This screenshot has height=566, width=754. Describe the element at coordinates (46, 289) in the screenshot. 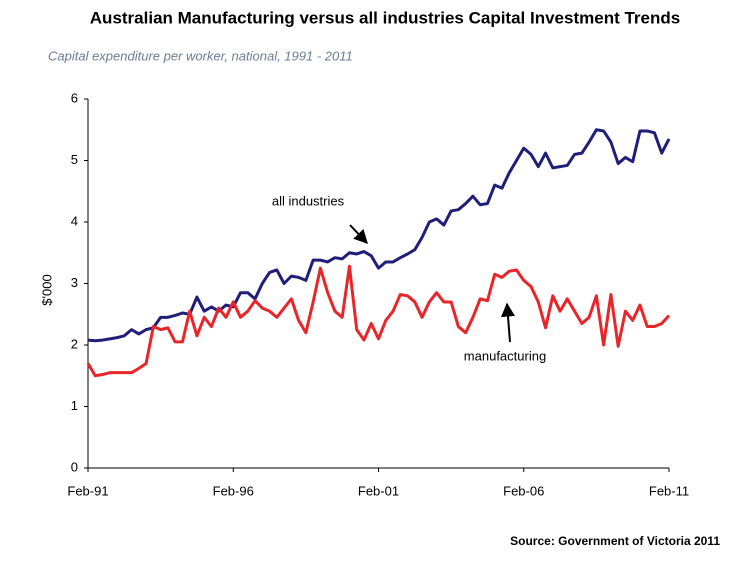

I see `y-axis-label: $'000` at that location.